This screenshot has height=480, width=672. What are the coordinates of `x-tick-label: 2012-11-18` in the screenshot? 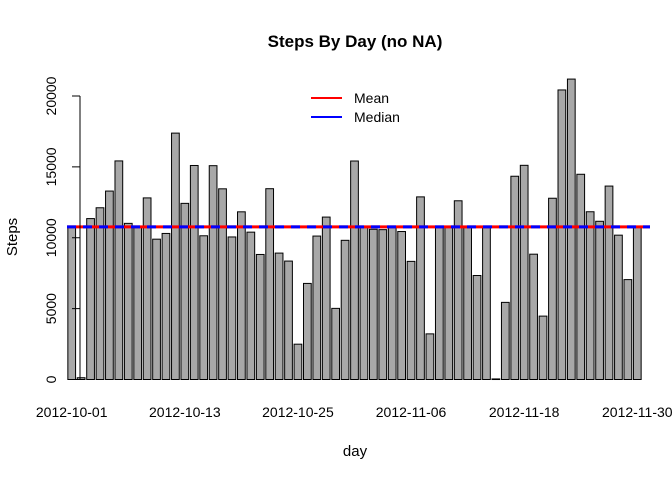 It's located at (524, 412).